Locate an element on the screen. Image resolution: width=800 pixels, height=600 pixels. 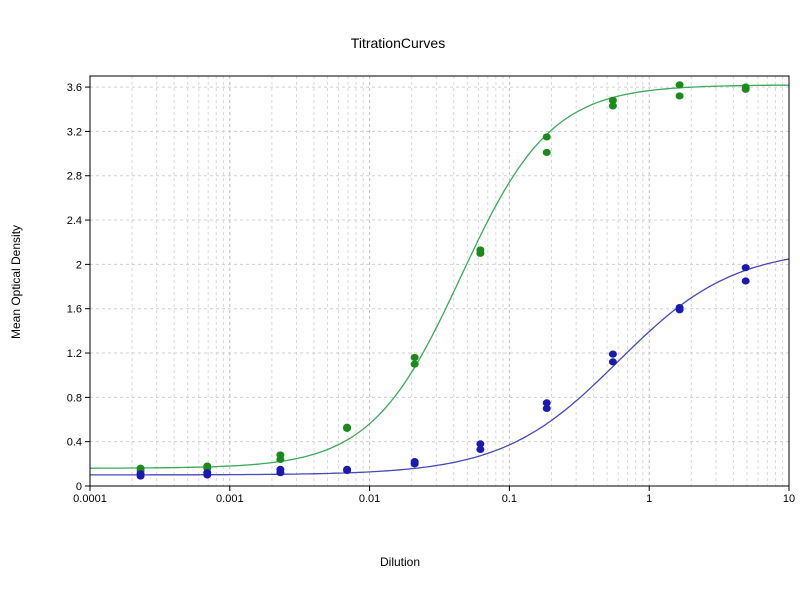
y-tick-label: 2.8 is located at coordinates (74, 177).